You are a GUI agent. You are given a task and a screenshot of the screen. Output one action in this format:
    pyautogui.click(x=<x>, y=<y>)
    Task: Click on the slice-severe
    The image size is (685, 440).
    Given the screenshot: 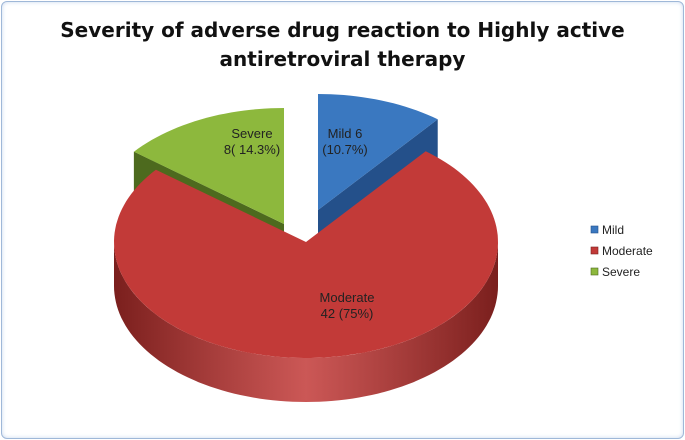 What is the action you would take?
    pyautogui.click(x=208, y=166)
    